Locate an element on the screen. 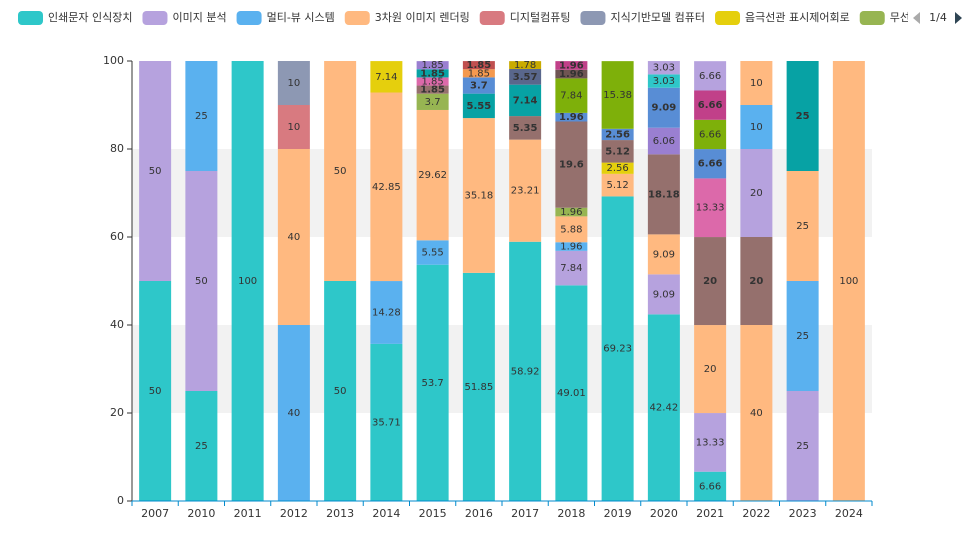 The height and width of the screenshot is (539, 966). bar-label: 35.18 is located at coordinates (479, 195).